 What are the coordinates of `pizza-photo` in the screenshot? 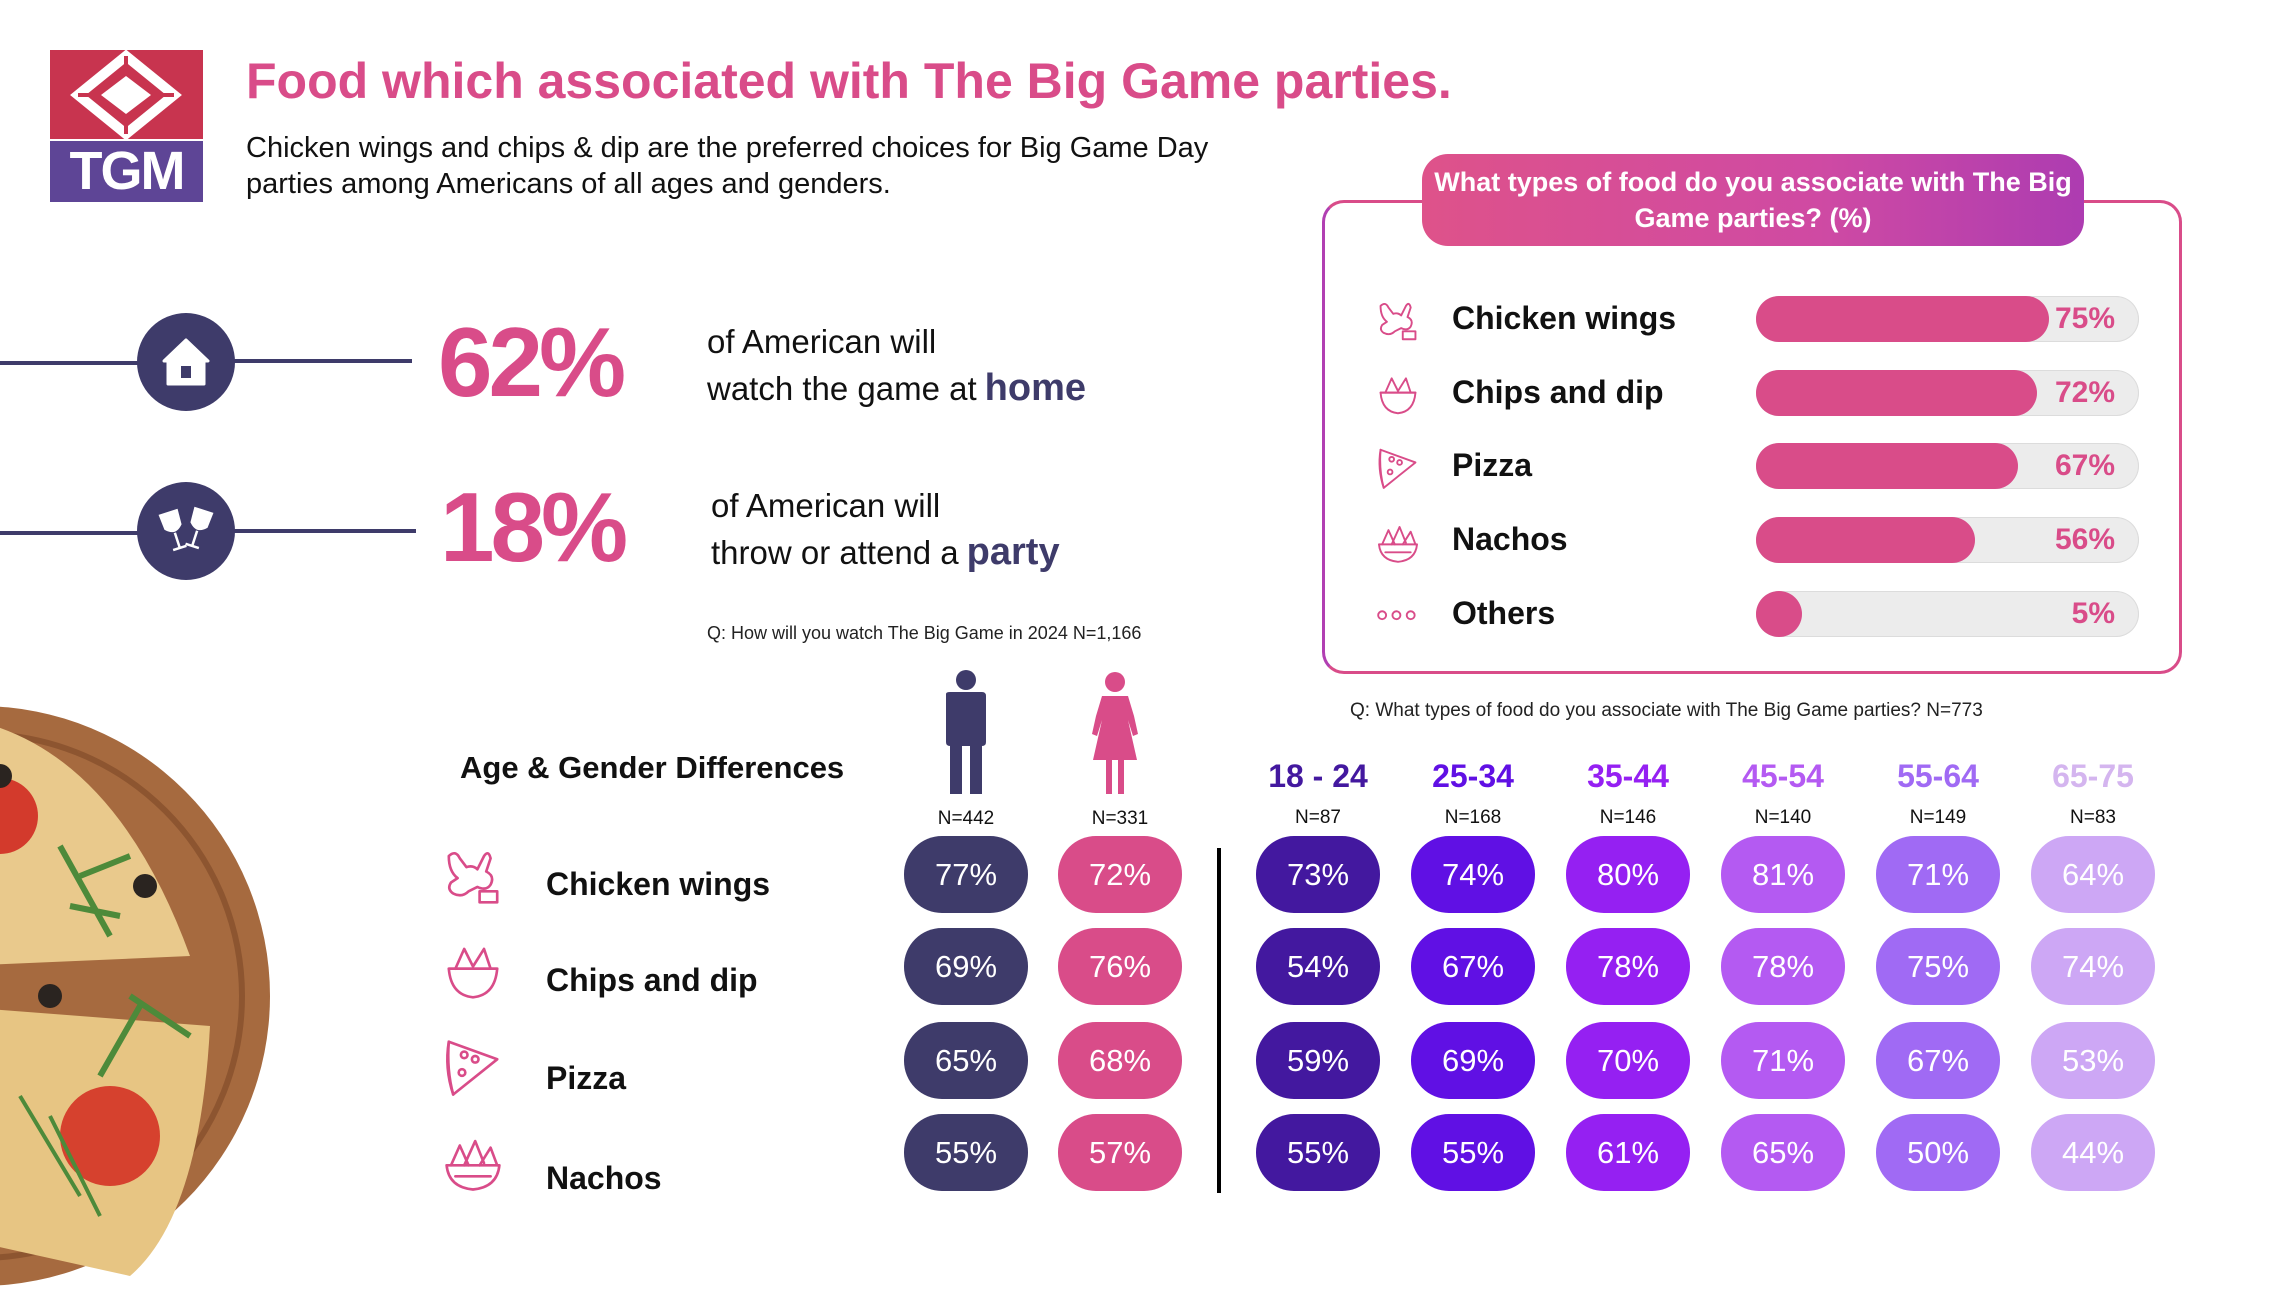 It's located at (138, 986).